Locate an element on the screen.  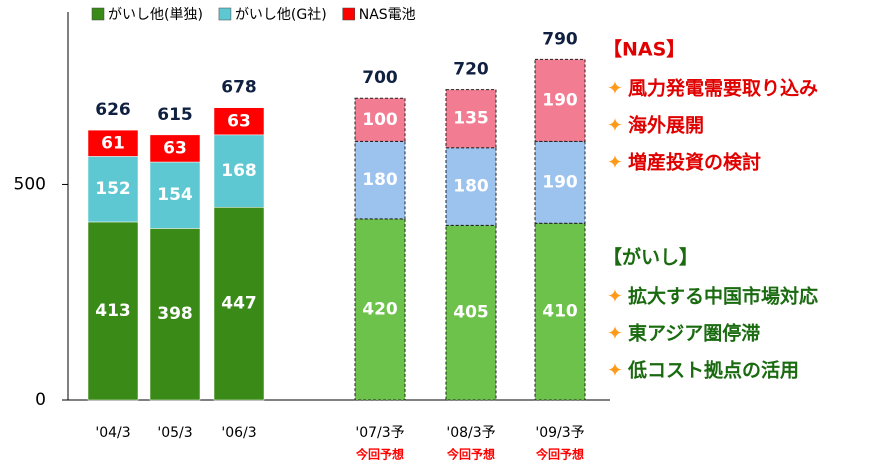
x-tick-label: '04/3 is located at coordinates (112, 433).